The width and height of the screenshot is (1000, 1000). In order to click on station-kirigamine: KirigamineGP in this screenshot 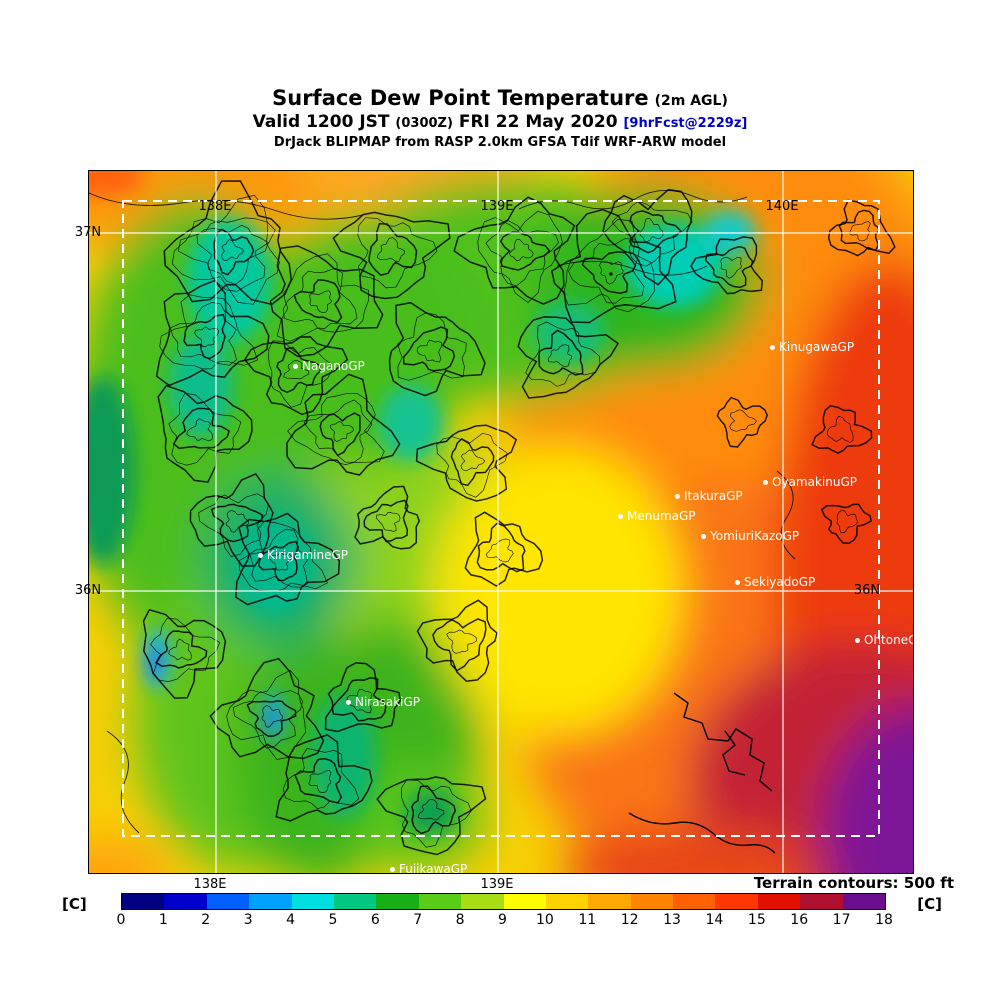, I will do `click(303, 555)`.